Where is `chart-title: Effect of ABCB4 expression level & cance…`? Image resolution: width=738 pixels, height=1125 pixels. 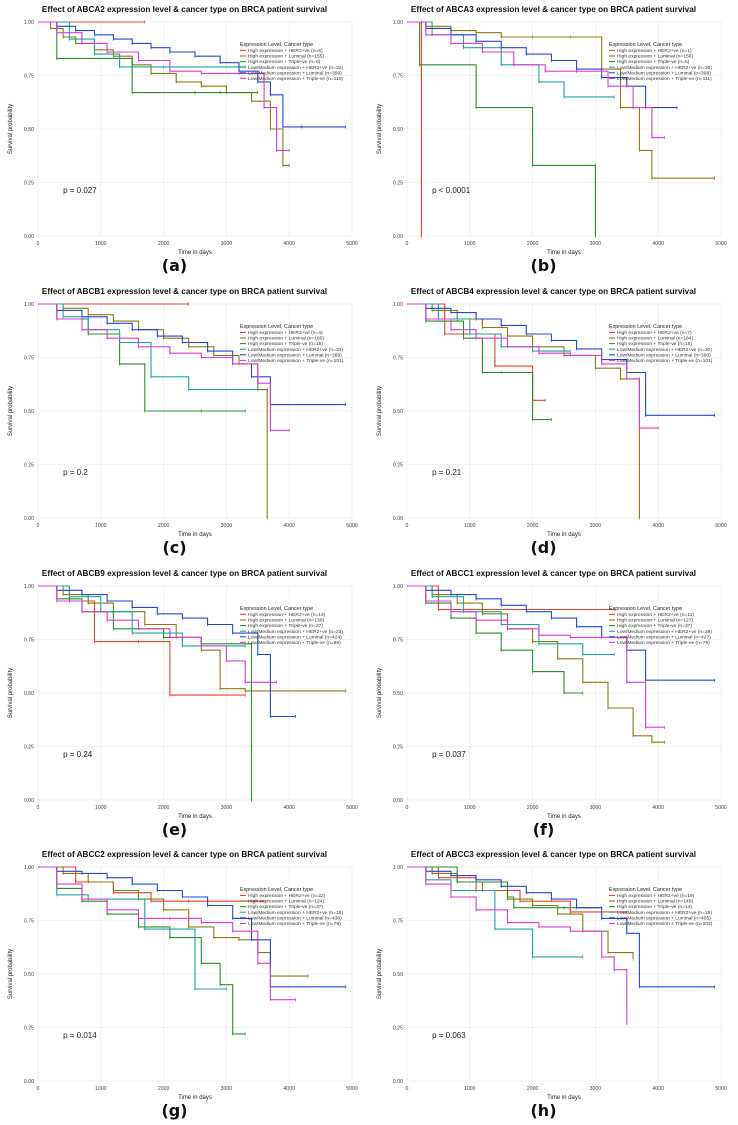
chart-title: Effect of ABCB4 expression level & cance… is located at coordinates (553, 291).